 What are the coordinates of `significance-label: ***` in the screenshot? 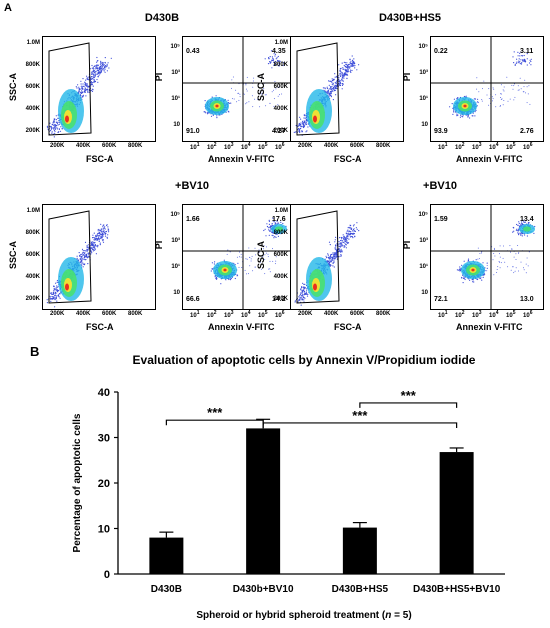 It's located at (360, 415).